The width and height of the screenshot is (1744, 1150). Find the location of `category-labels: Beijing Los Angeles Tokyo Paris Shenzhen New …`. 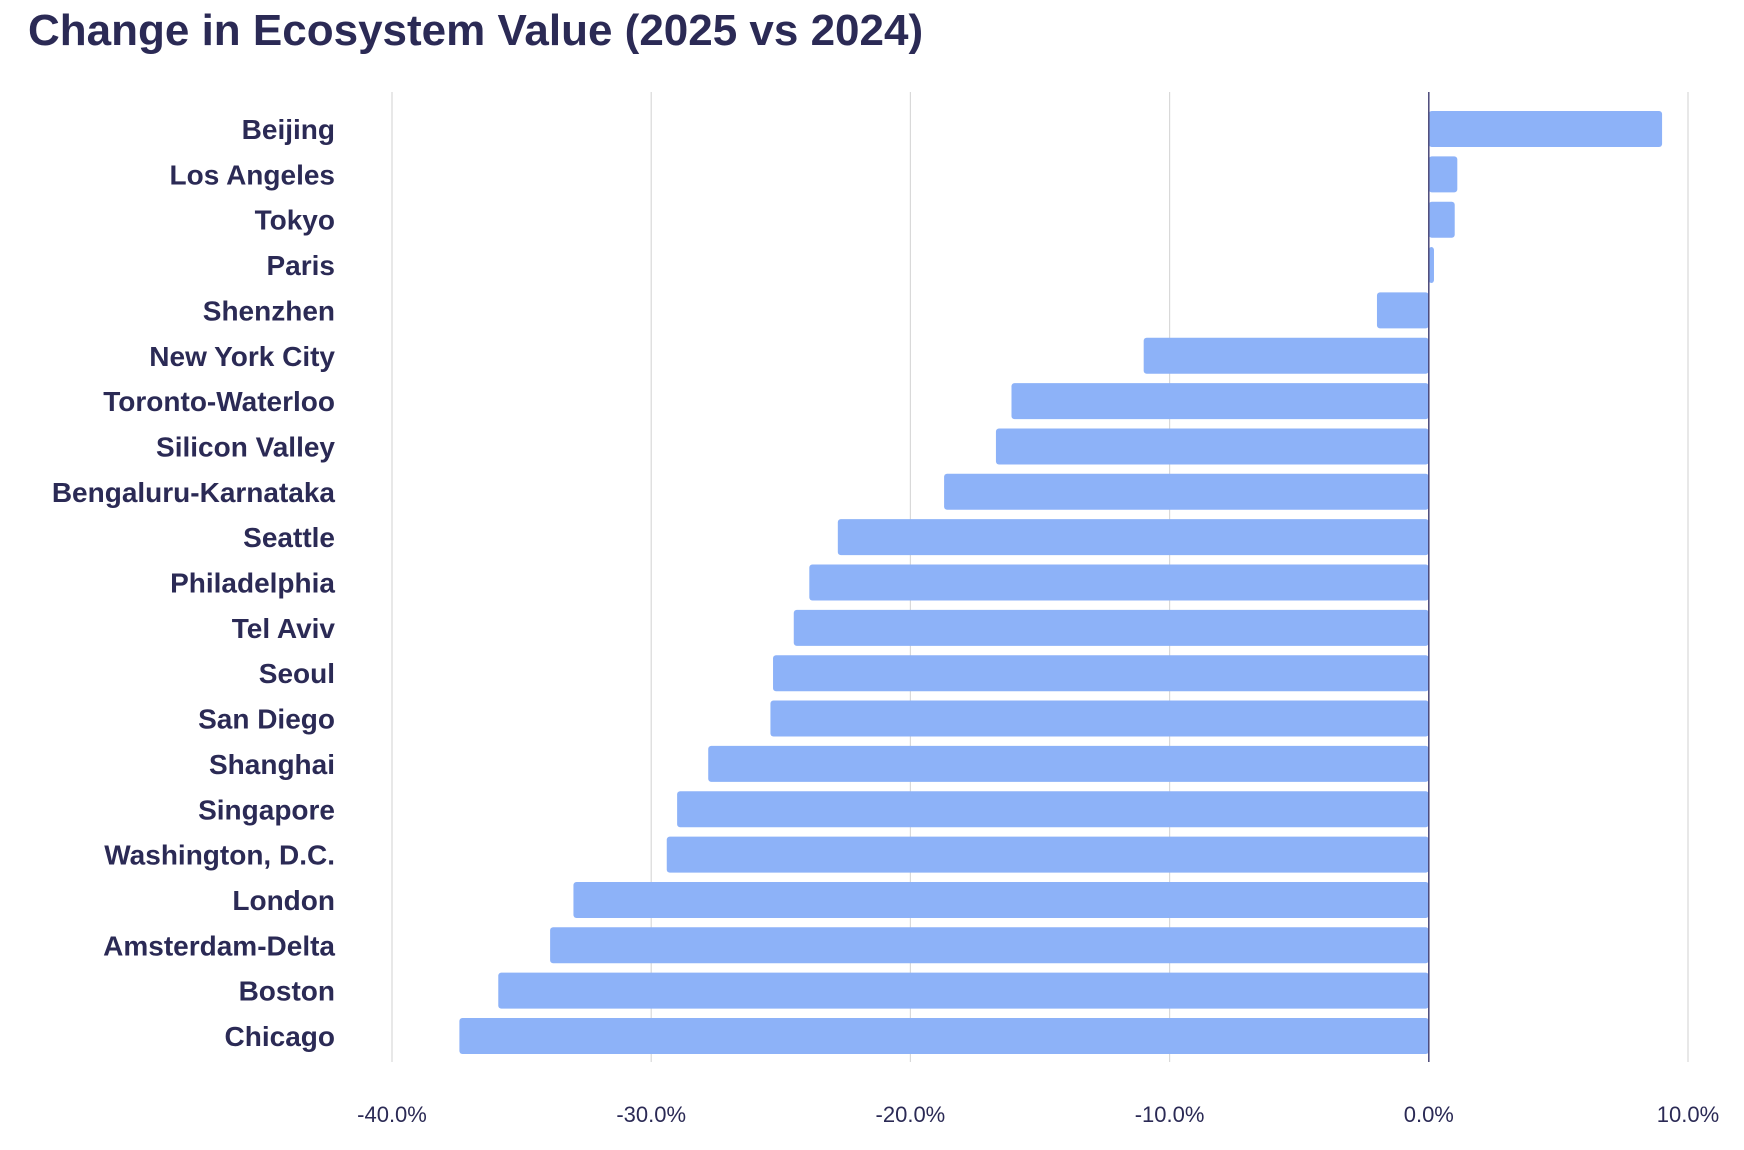

category-labels: Beijing Los Angeles Tokyo Paris Shenzhen New … is located at coordinates (194, 583).